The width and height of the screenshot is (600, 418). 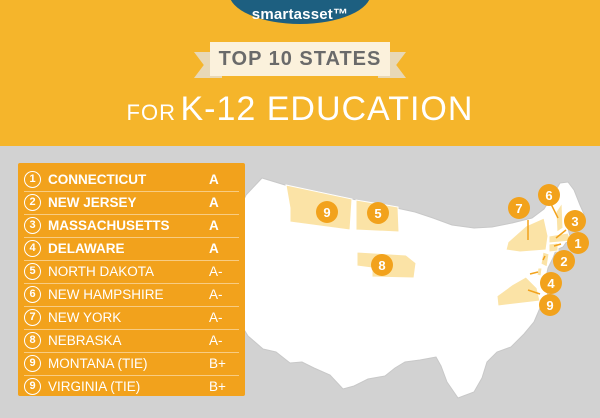 I want to click on rank-number-badge: 1, so click(x=32, y=179).